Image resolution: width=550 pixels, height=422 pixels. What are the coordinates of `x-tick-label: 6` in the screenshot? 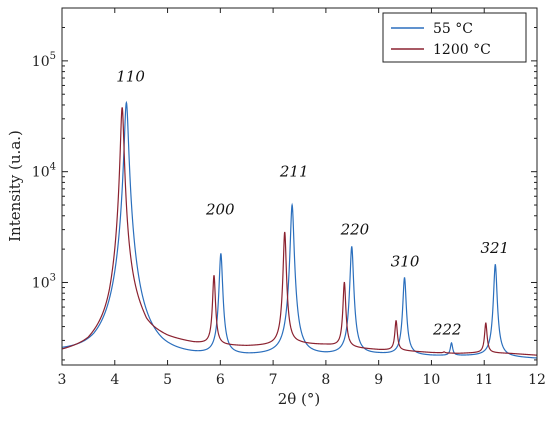 It's located at (220, 380).